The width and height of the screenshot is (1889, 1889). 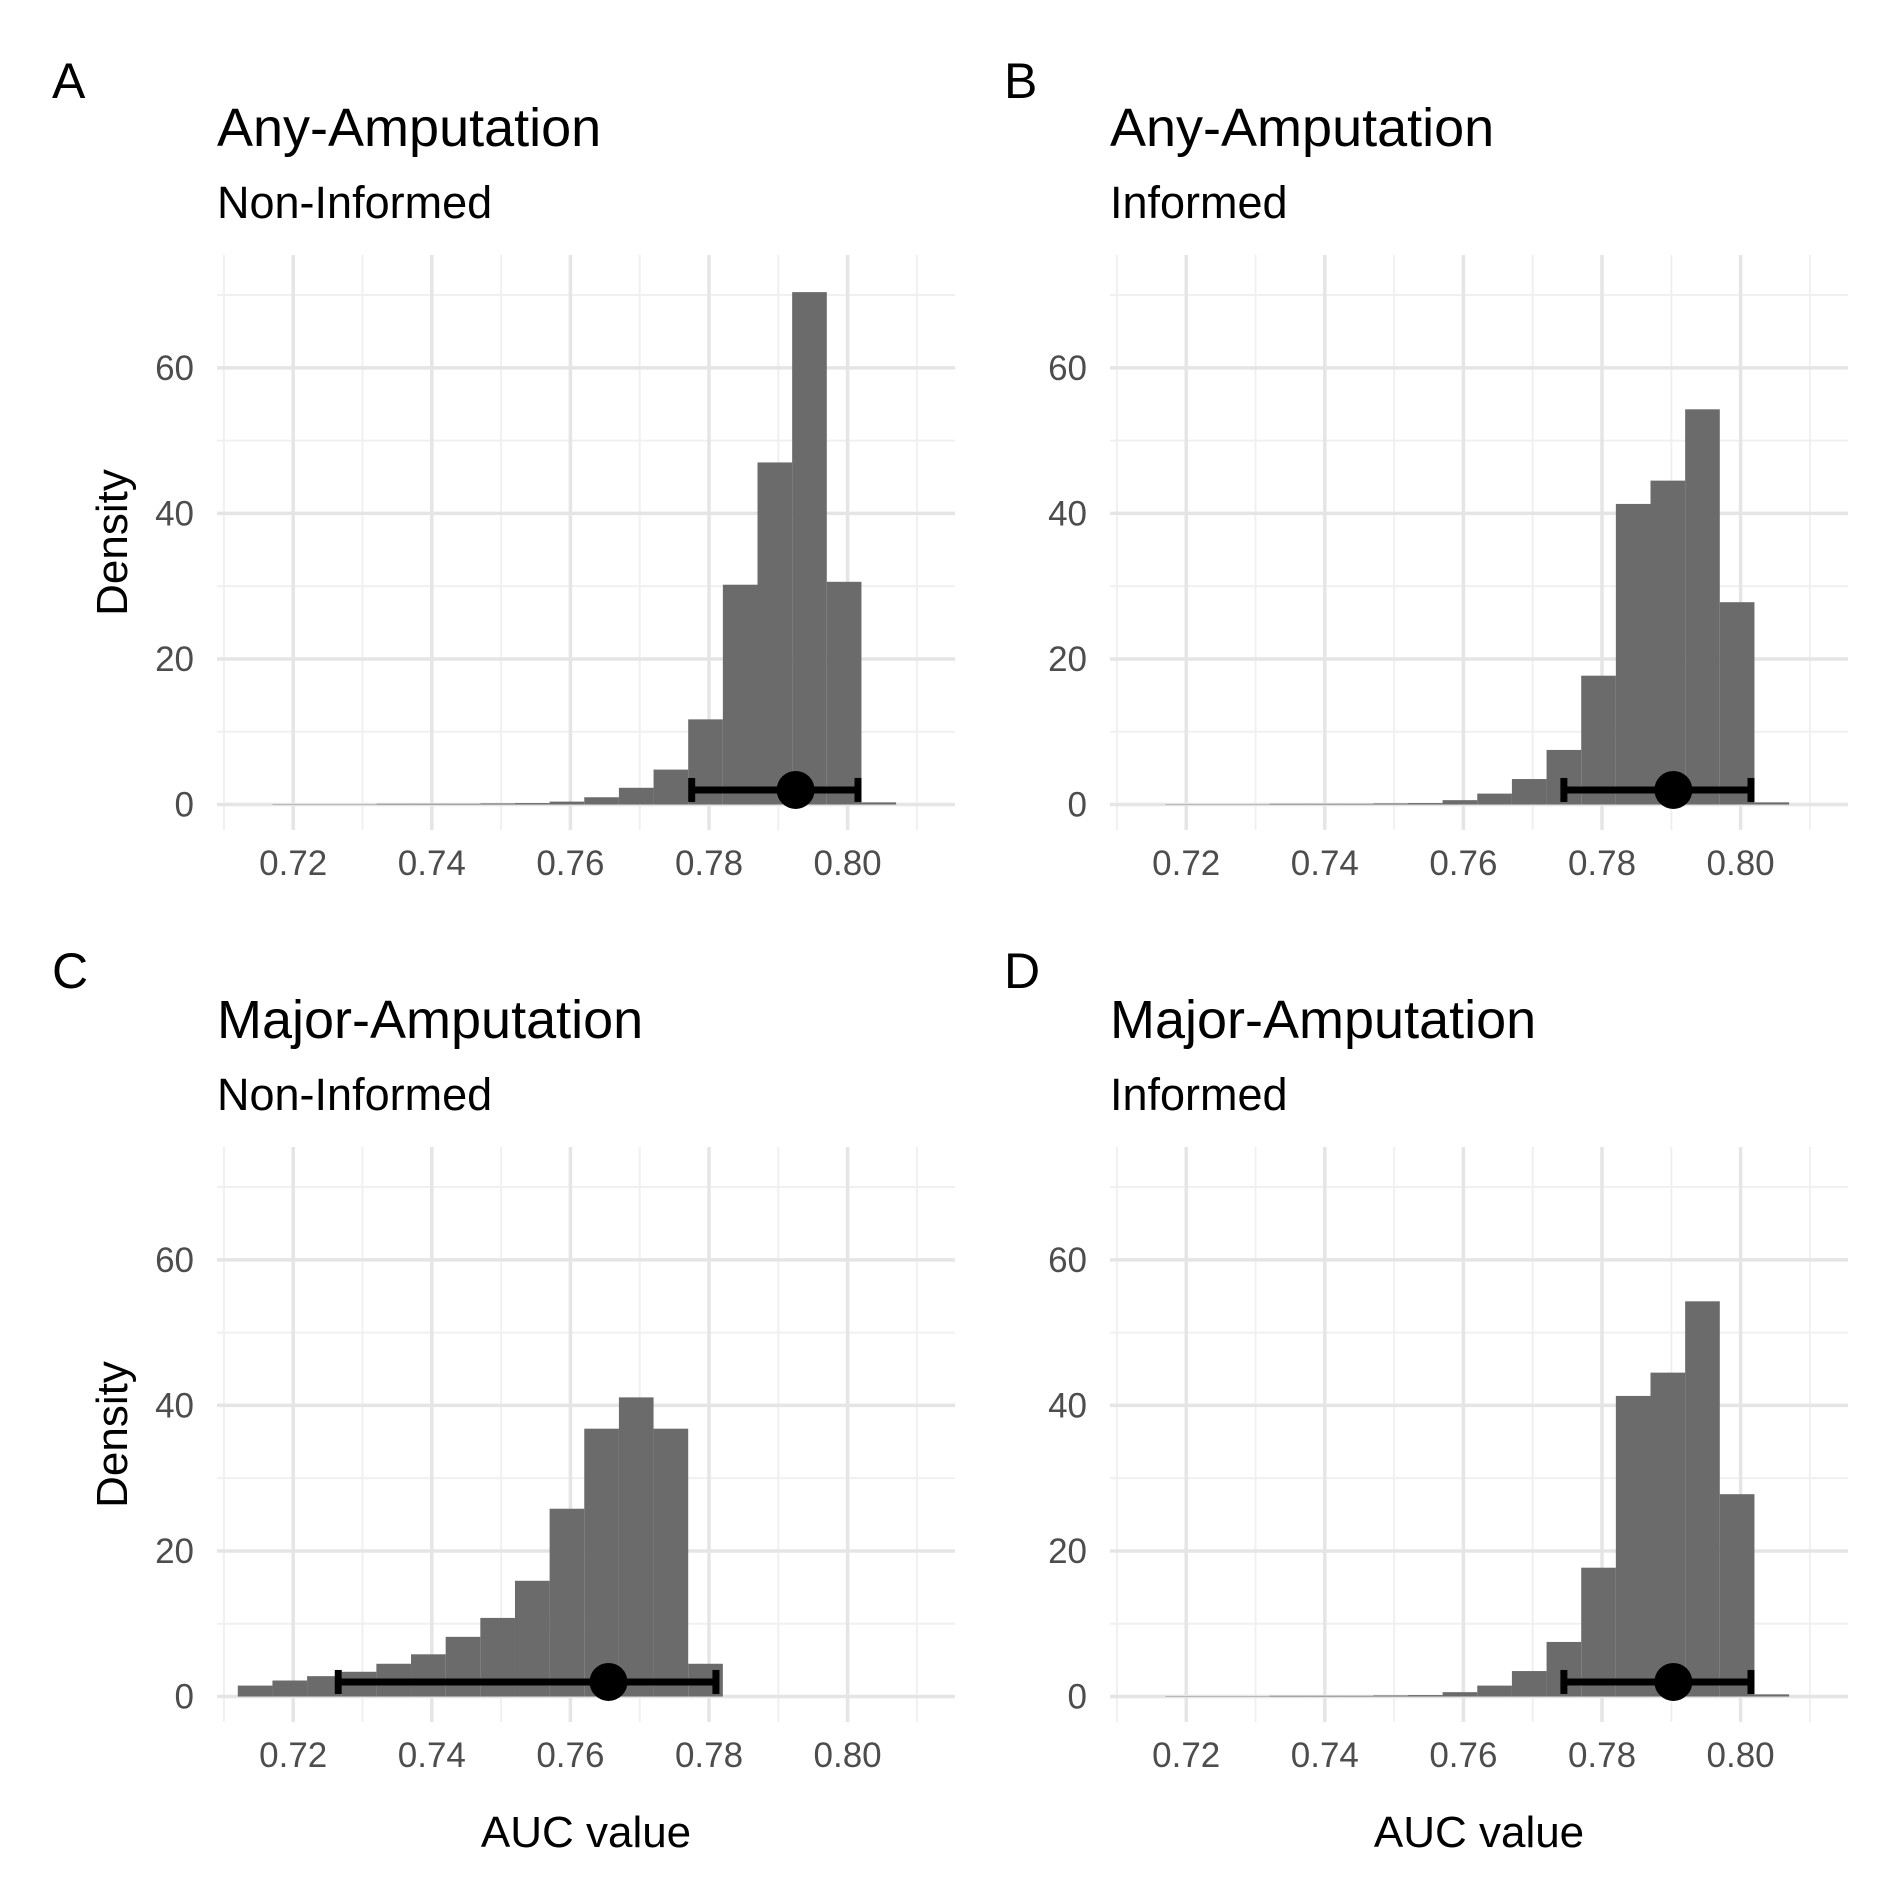 What do you see at coordinates (69, 81) in the screenshot?
I see `panel-letter: A` at bounding box center [69, 81].